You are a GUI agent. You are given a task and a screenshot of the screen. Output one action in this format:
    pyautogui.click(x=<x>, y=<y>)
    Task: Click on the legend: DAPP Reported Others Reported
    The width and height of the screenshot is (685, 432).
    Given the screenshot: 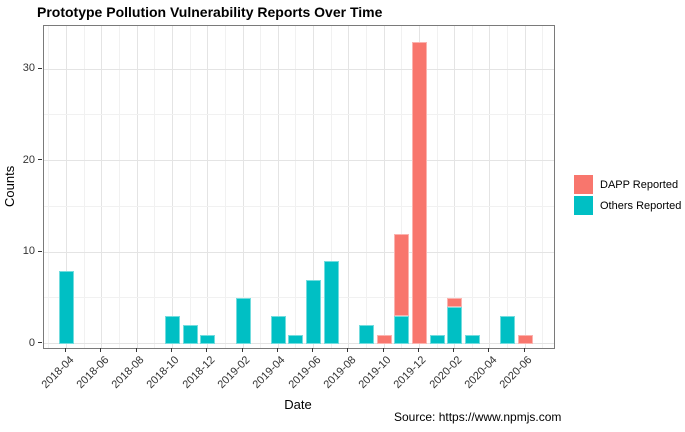 What is the action you would take?
    pyautogui.click(x=627, y=196)
    